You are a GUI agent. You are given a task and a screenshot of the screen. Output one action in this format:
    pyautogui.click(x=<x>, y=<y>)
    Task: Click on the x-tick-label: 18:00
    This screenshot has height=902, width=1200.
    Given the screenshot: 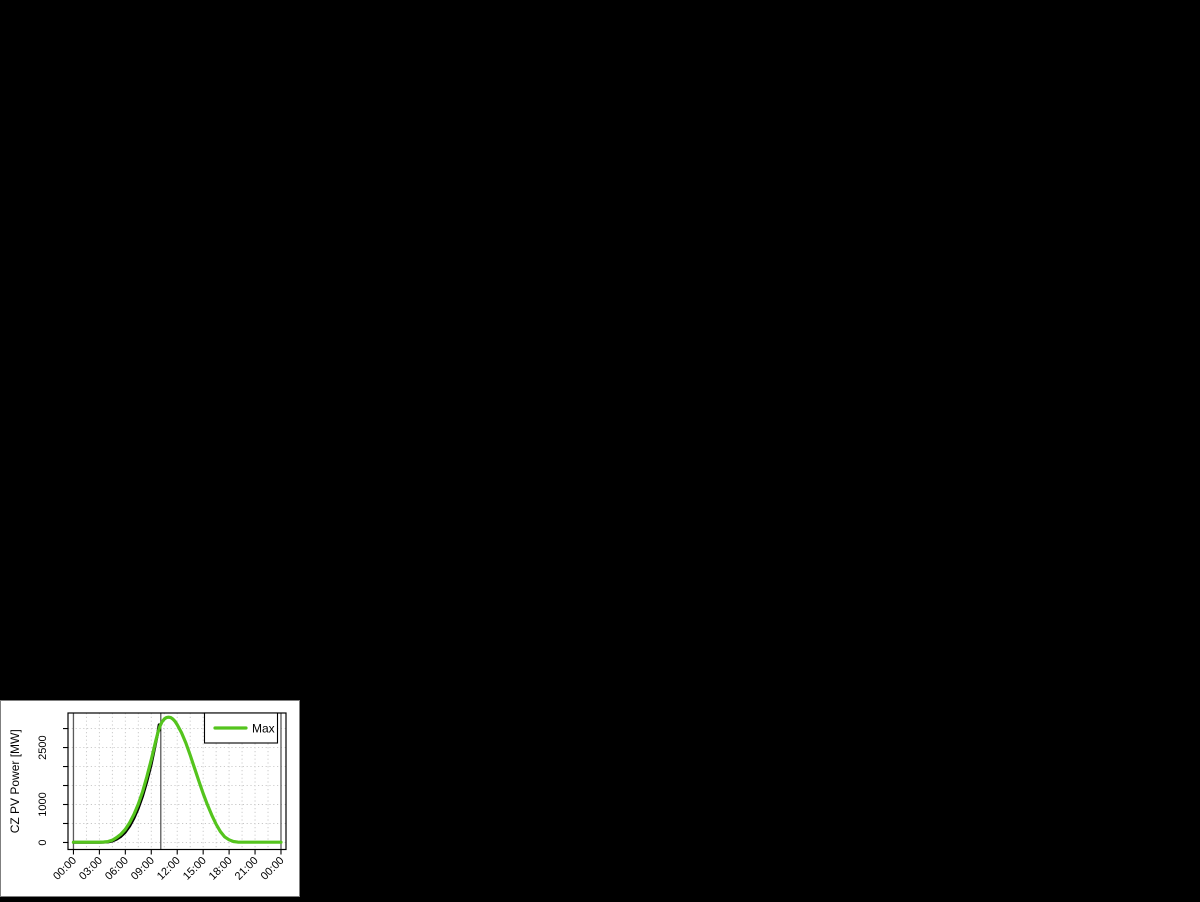 What is the action you would take?
    pyautogui.click(x=221, y=869)
    